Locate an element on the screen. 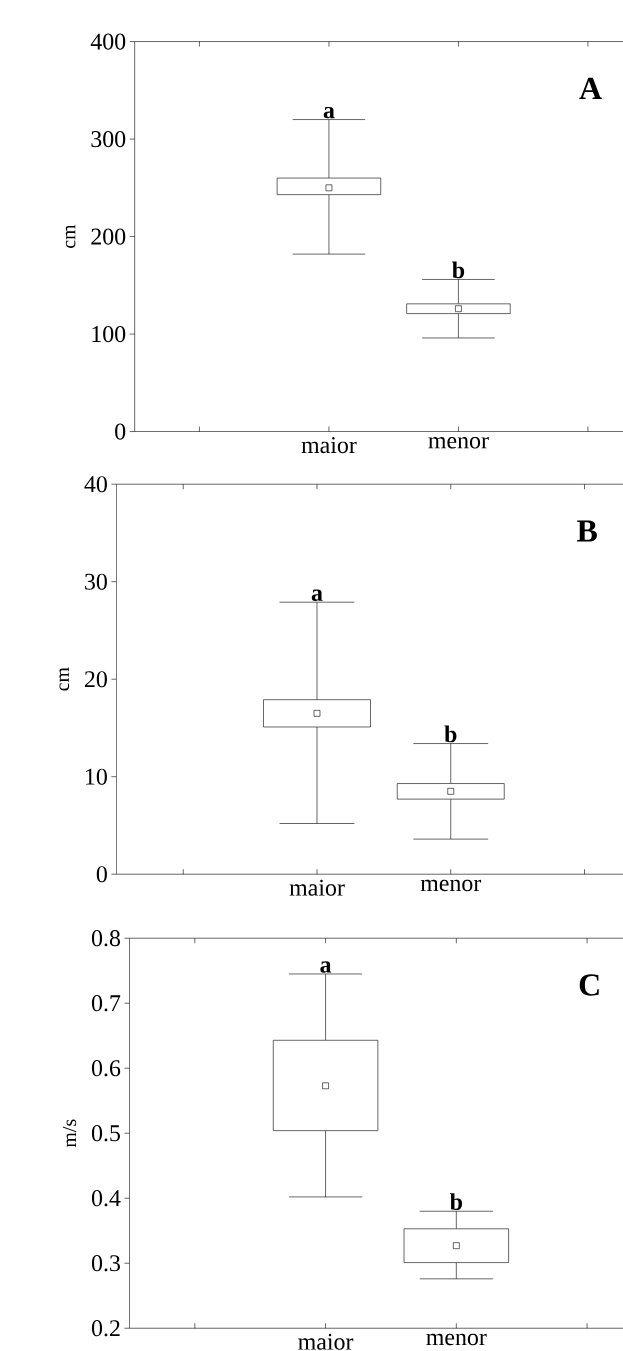 The width and height of the screenshot is (623, 1351). y-tick-label: 0.4 is located at coordinates (106, 1198).